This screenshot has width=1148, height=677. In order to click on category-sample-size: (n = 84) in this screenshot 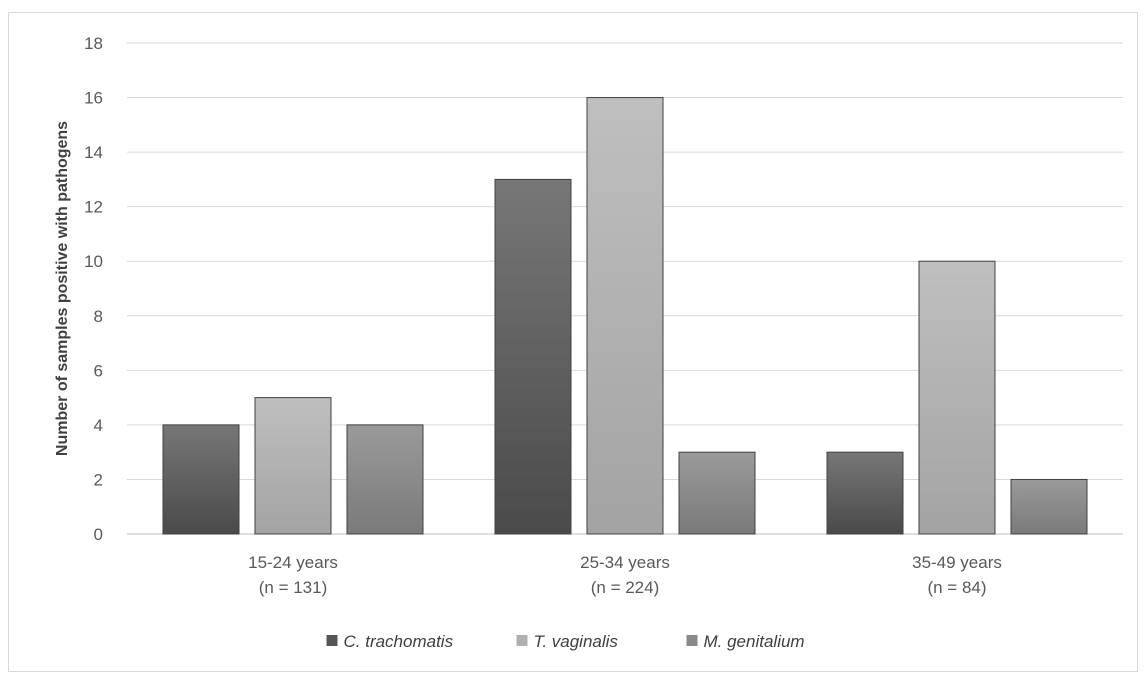, I will do `click(956, 587)`.